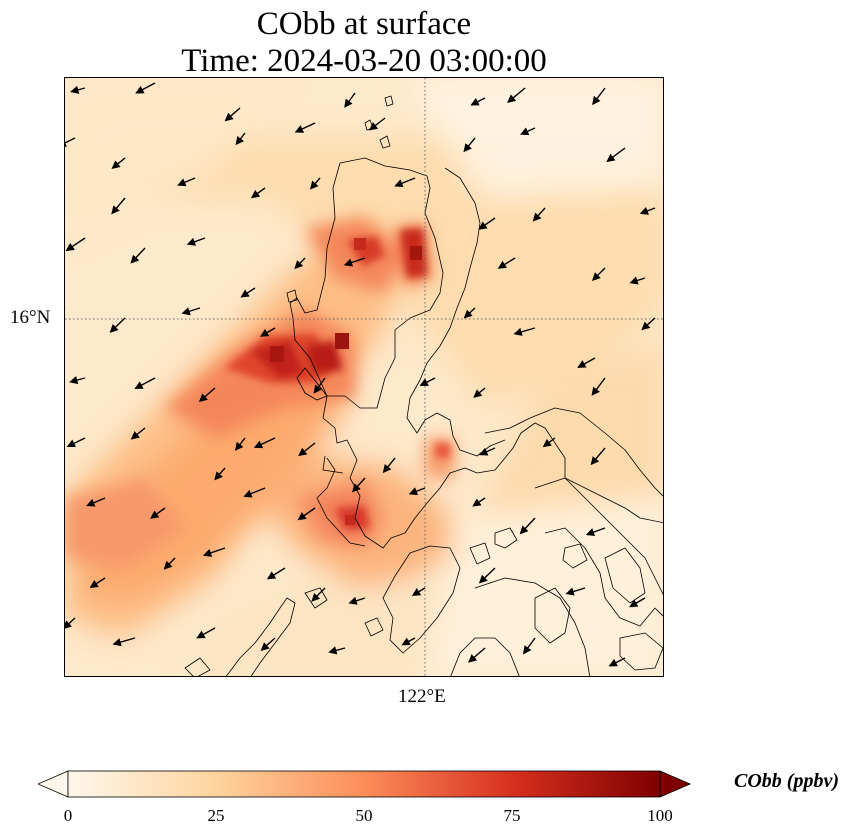 The image size is (854, 836). Describe the element at coordinates (364, 815) in the screenshot. I see `colorbar-tick-50: 50` at that location.